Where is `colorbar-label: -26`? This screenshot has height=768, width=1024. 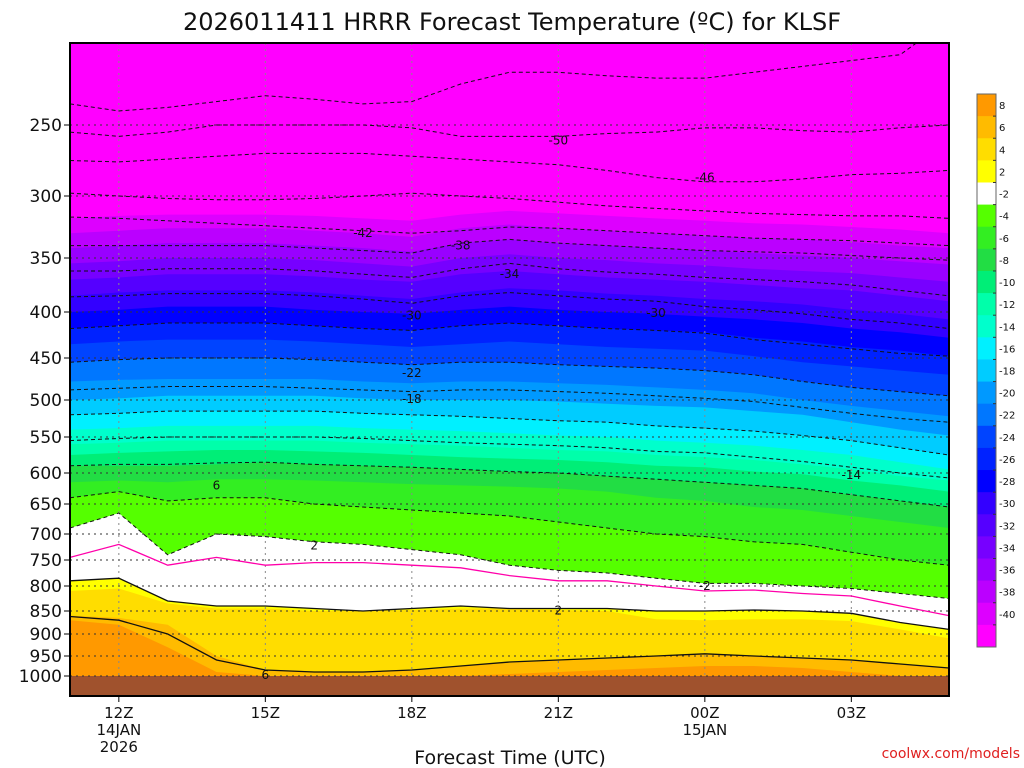
colorbar-label: -26 is located at coordinates (1007, 460).